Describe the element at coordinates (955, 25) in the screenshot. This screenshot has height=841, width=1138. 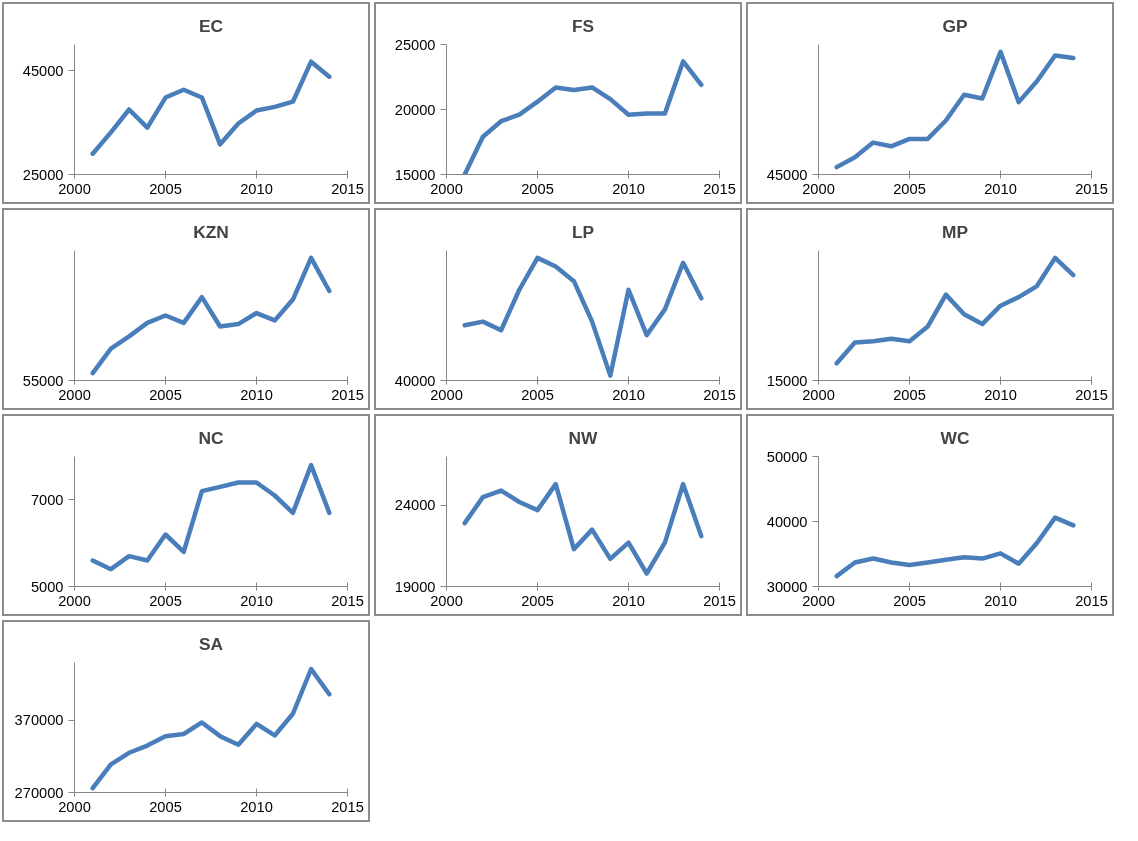
I see `chart-title: GP` at that location.